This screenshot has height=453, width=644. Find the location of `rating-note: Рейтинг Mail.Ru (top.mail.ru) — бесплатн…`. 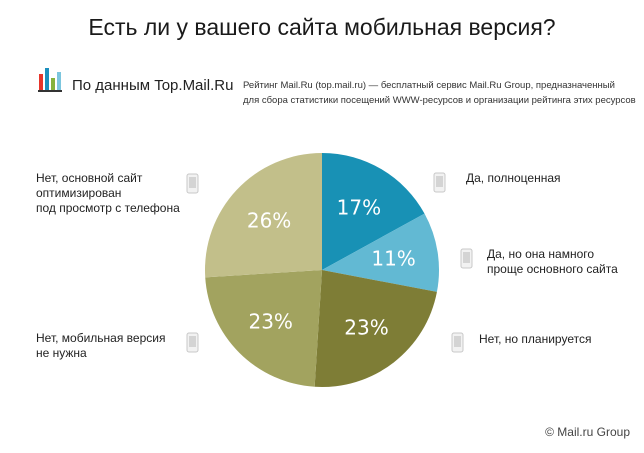

rating-note: Рейтинг Mail.Ru (top.mail.ru) — бесплатн… is located at coordinates (440, 93).